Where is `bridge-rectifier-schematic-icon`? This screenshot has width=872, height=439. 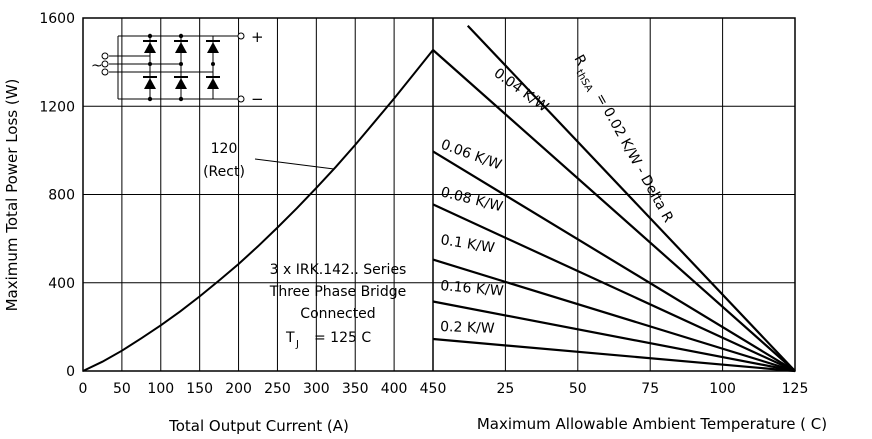
bridge-rectifier-schematic-icon is located at coordinates (173, 67).